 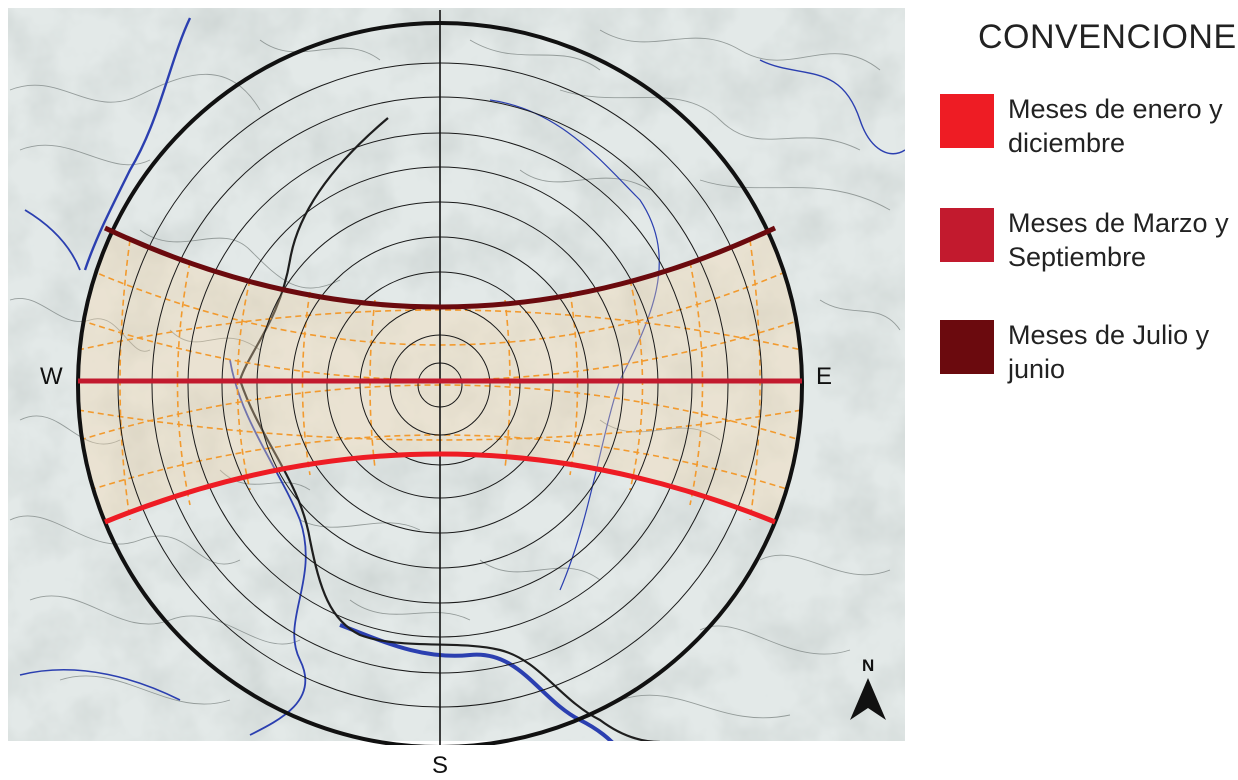 What do you see at coordinates (440, 765) in the screenshot?
I see `south-label: S` at bounding box center [440, 765].